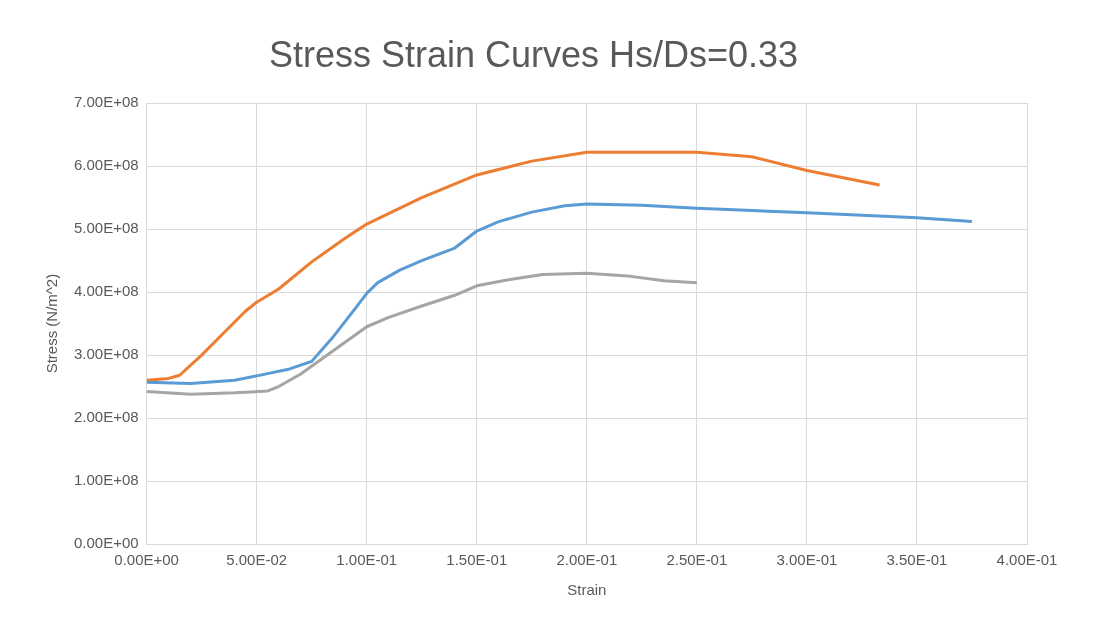 The width and height of the screenshot is (1102, 629). What do you see at coordinates (106, 354) in the screenshot?
I see `y-tick-label: 3.00E+08` at bounding box center [106, 354].